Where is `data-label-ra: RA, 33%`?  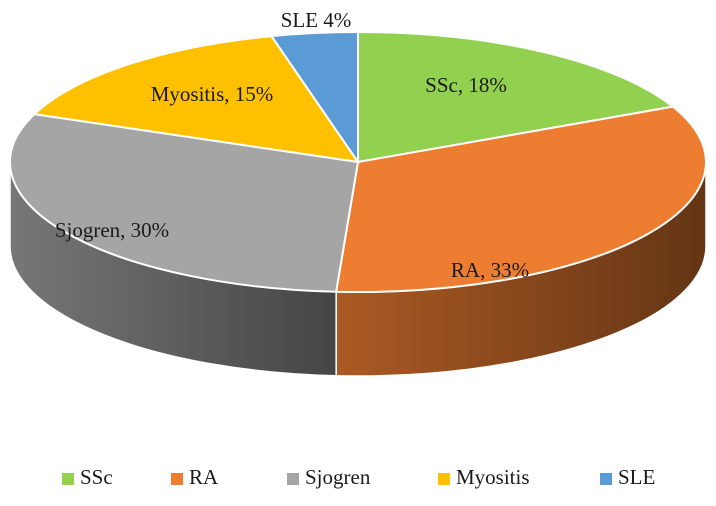
data-label-ra: RA, 33% is located at coordinates (490, 270).